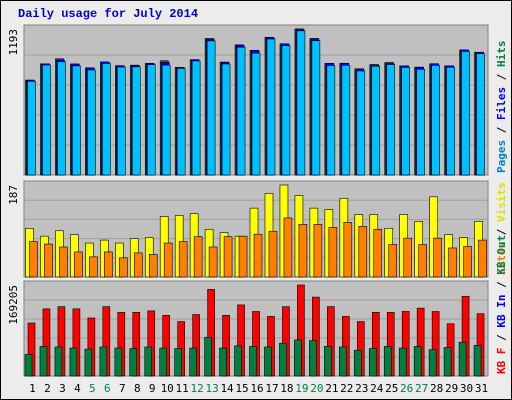 This screenshot has height=400, width=512. I want to click on x-tick-day-28: 28, so click(436, 388).